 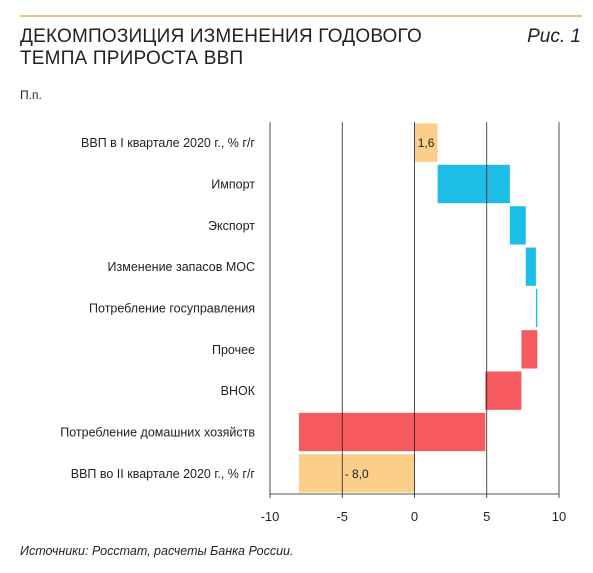 I want to click on category-label: Потребление домашних хозяйств, so click(x=157, y=433).